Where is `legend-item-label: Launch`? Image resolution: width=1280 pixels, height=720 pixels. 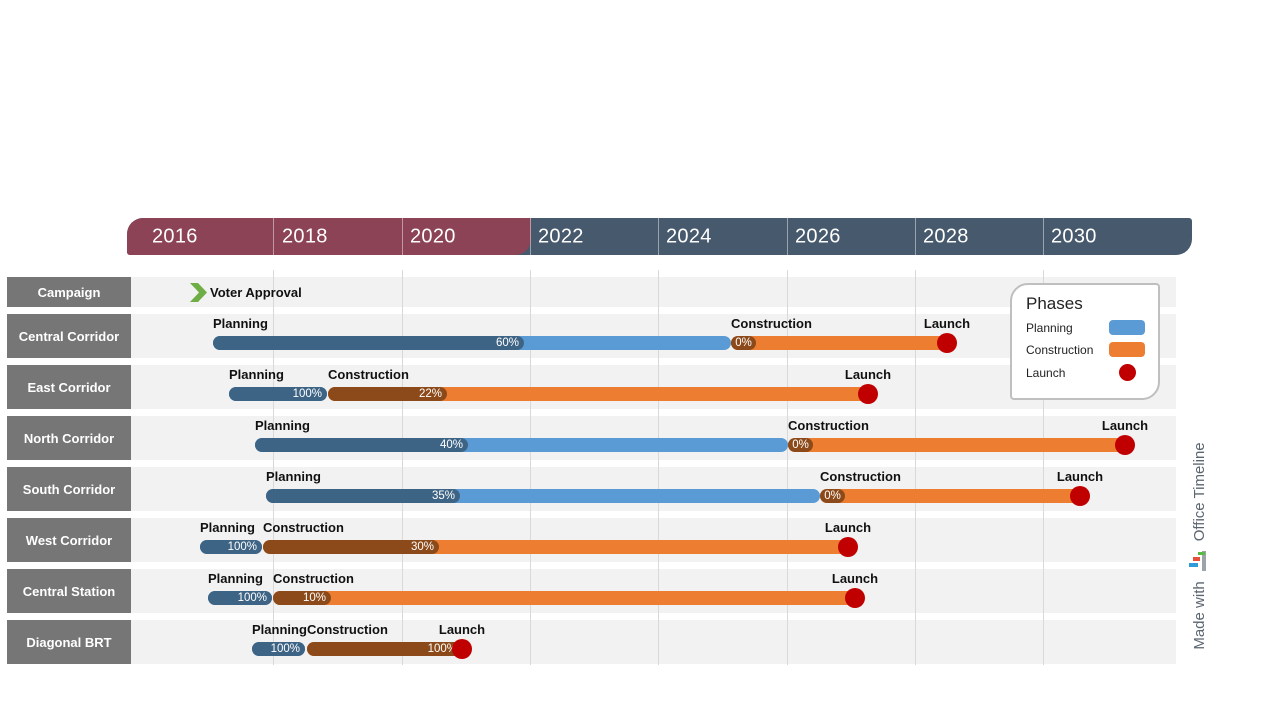
legend-item-label: Launch is located at coordinates (1046, 372).